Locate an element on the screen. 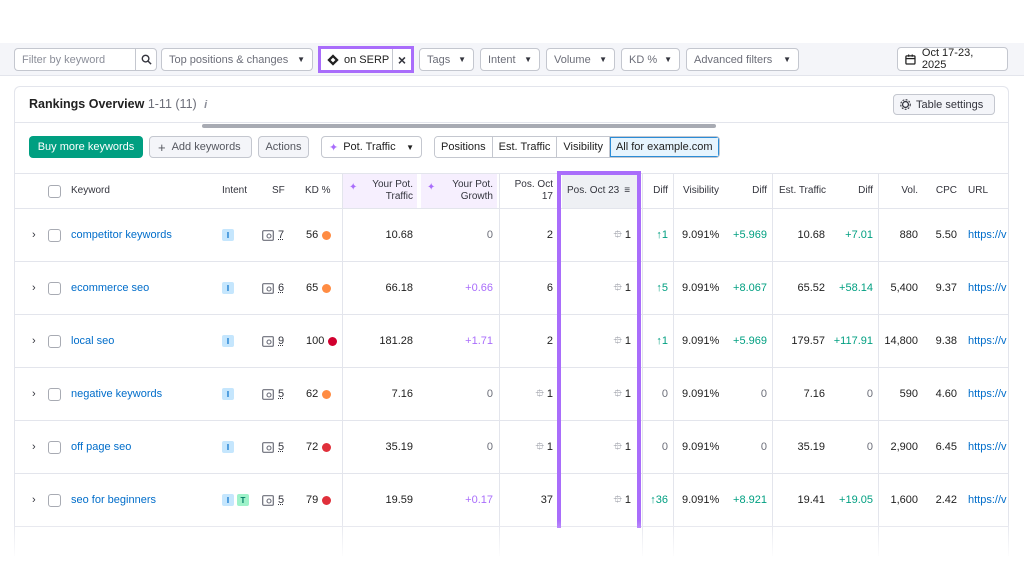  tags-dropdown: Tags ▼ is located at coordinates (446, 59).